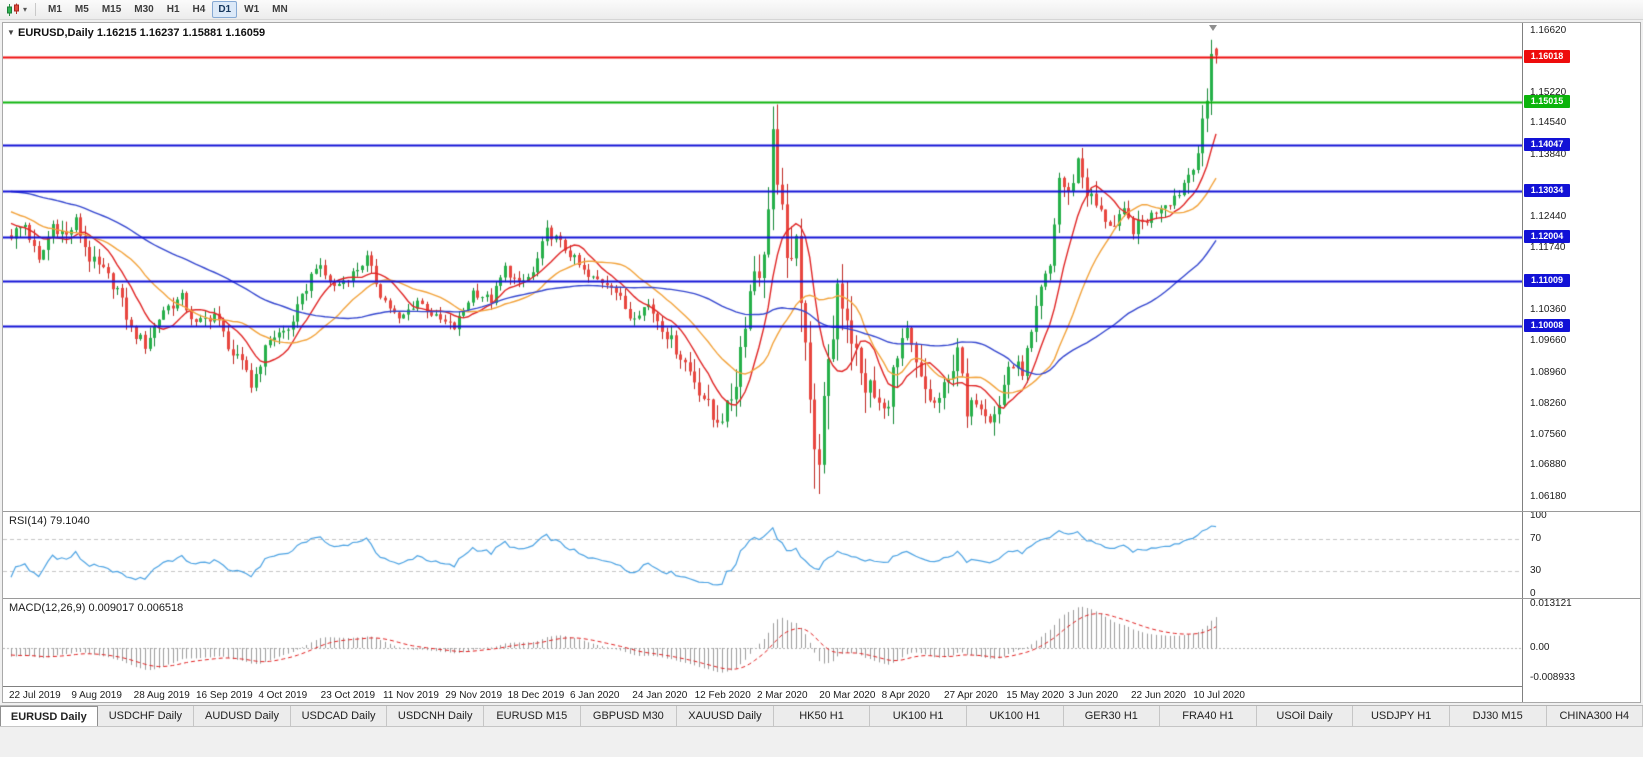 Image resolution: width=1643 pixels, height=757 pixels. I want to click on price-level-label: 1.16018, so click(1547, 57).